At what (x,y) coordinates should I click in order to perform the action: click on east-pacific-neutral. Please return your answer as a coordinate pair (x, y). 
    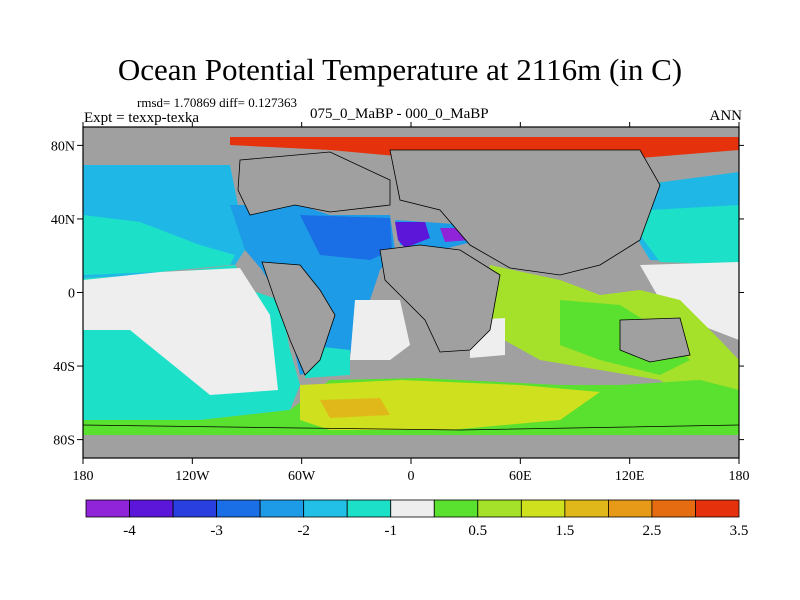
    Looking at the image, I should click on (689, 301).